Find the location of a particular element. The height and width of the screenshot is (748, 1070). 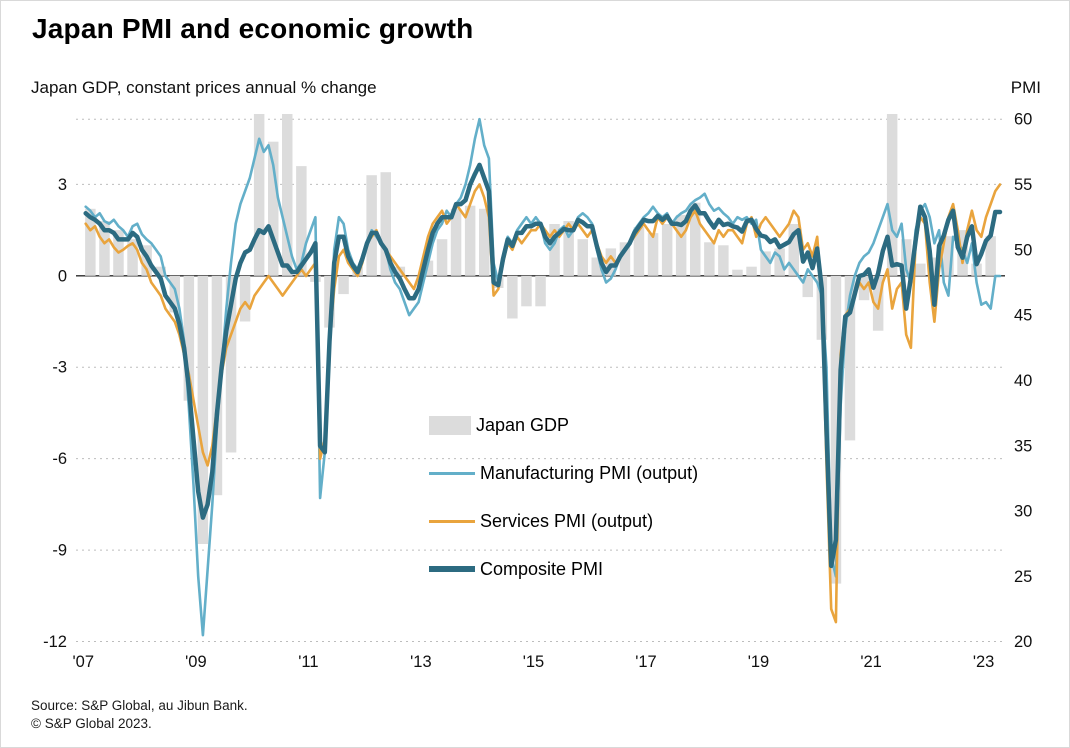

svg-text: 20 is located at coordinates (1023, 642).